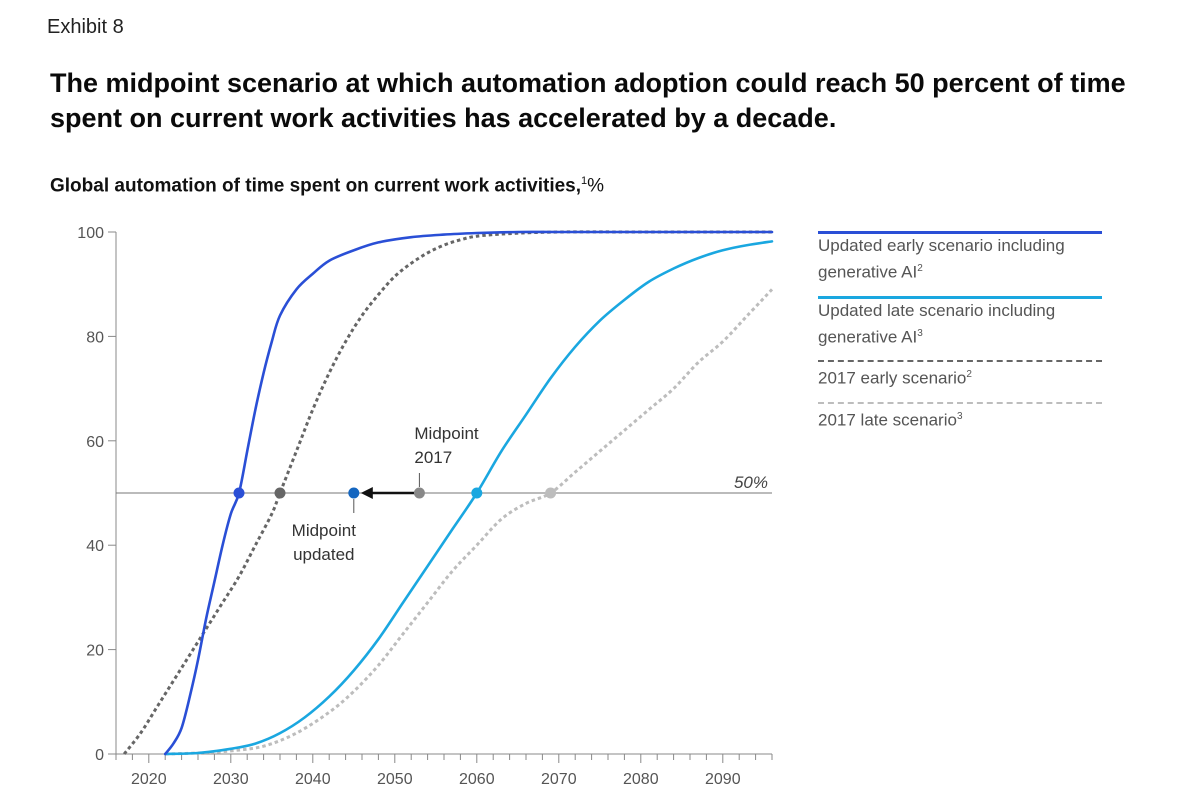  Describe the element at coordinates (95, 546) in the screenshot. I see `y-tick-label: 40` at that location.